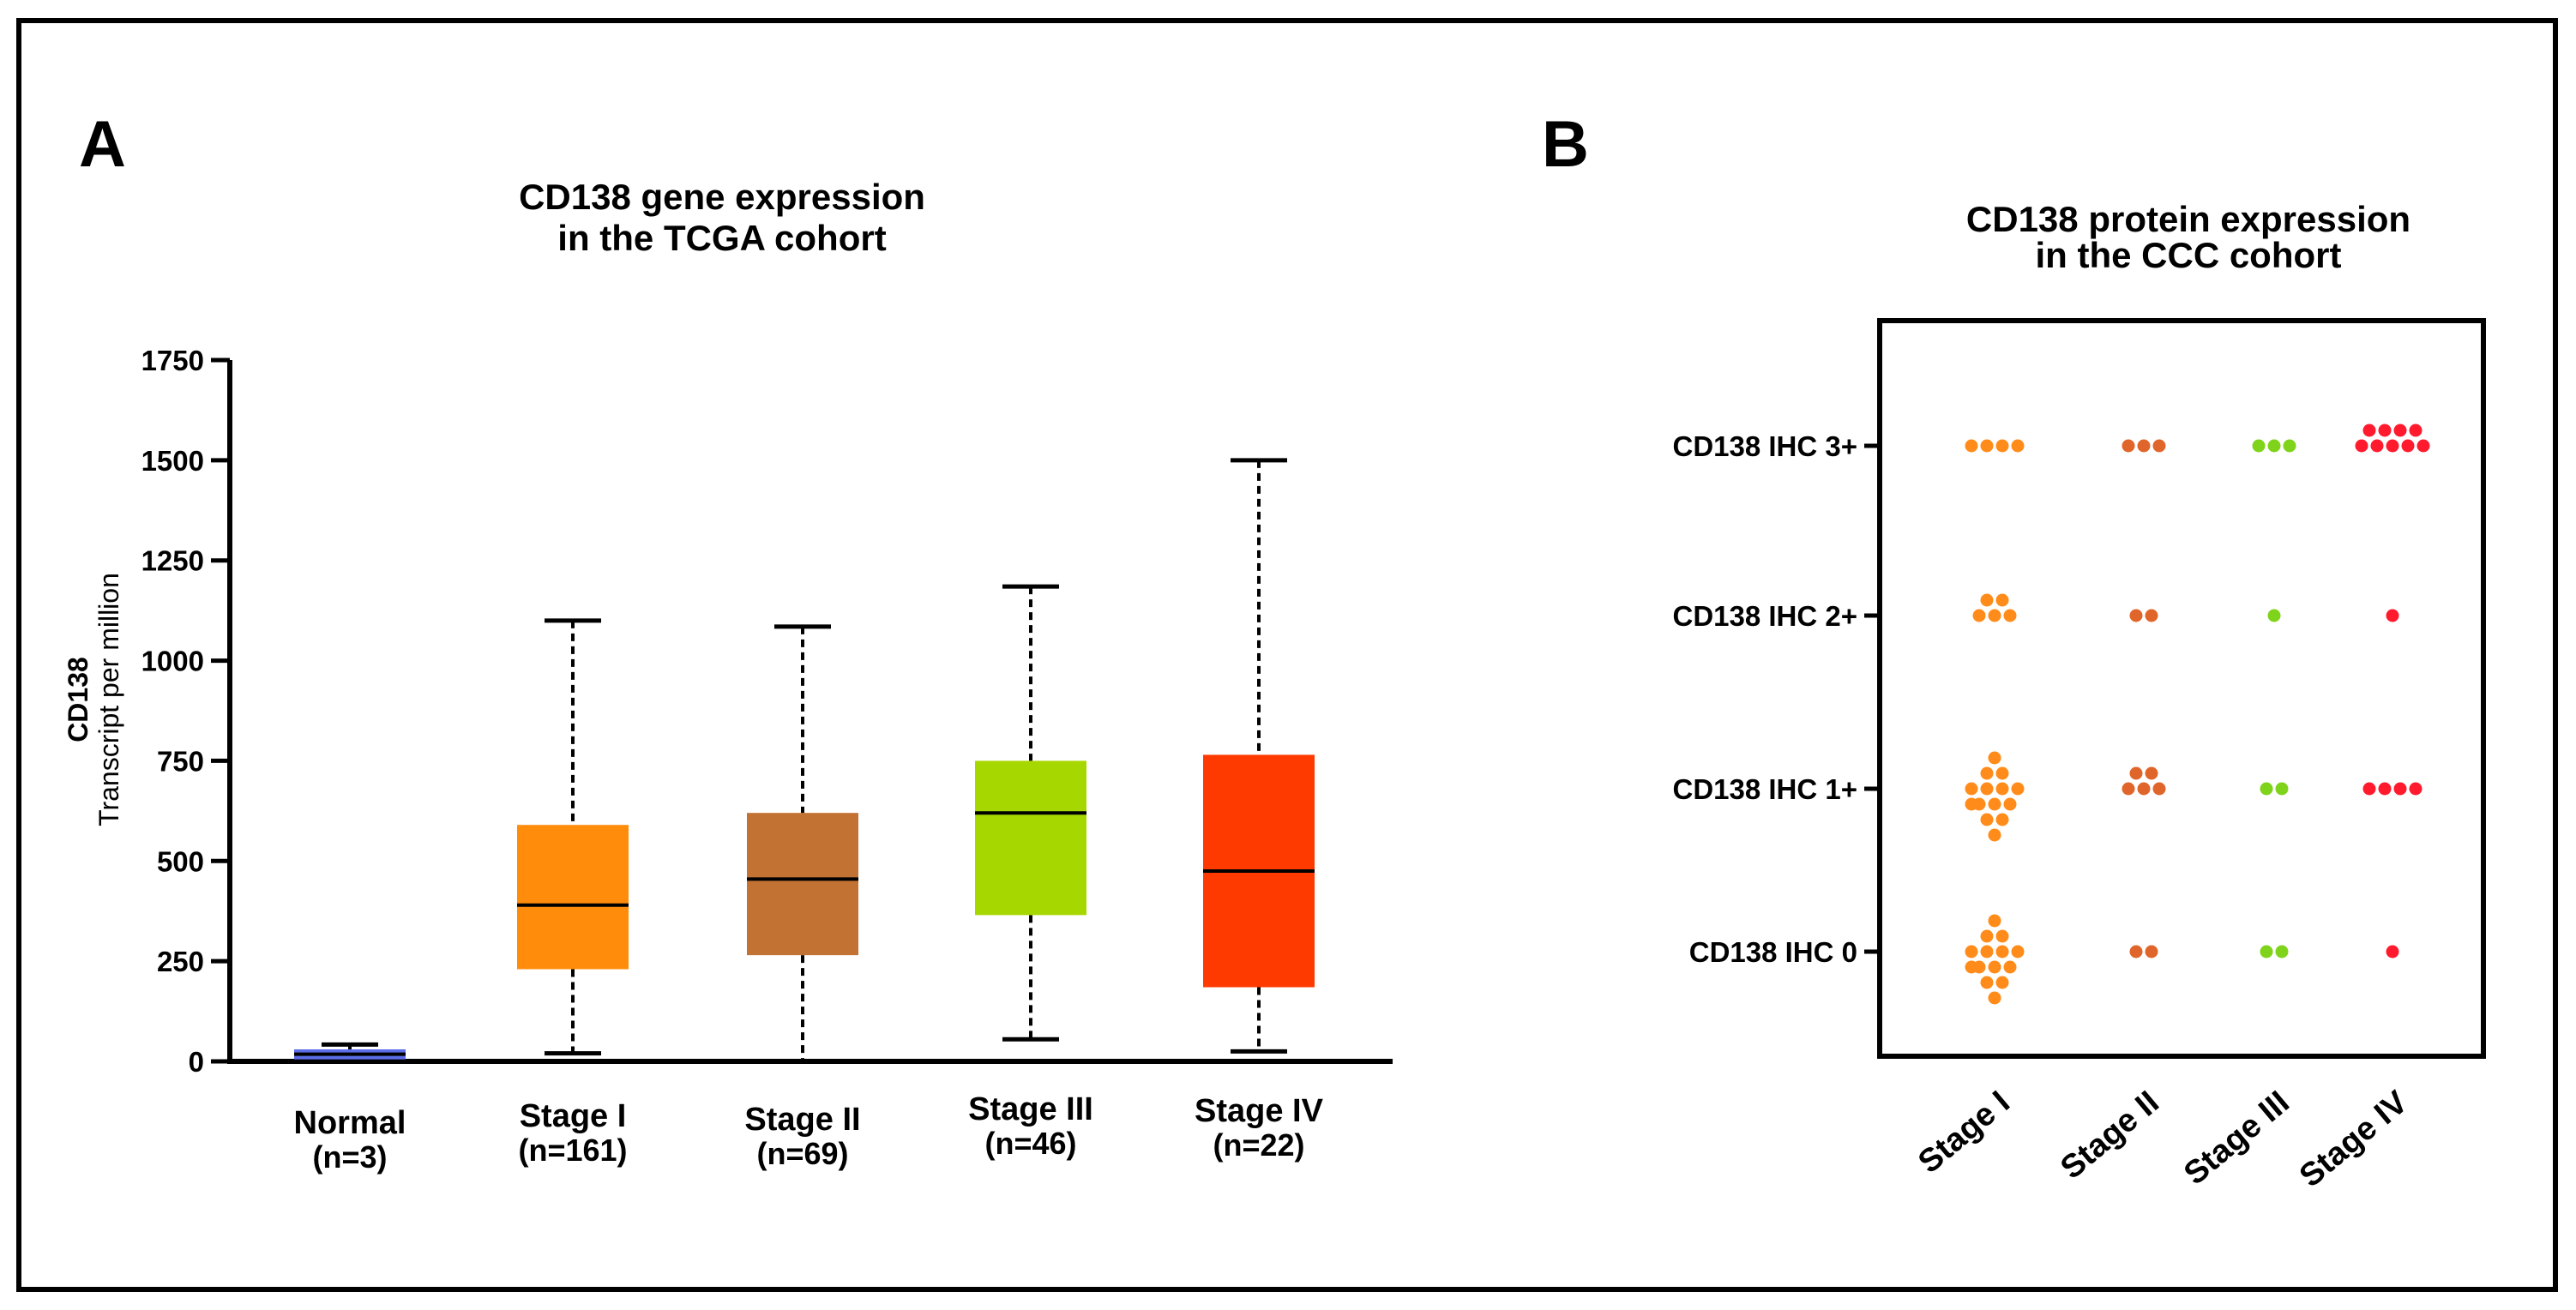 This screenshot has width=2576, height=1310. Describe the element at coordinates (2236, 1139) in the screenshot. I see `panel-b-x-label: Stage III` at that location.